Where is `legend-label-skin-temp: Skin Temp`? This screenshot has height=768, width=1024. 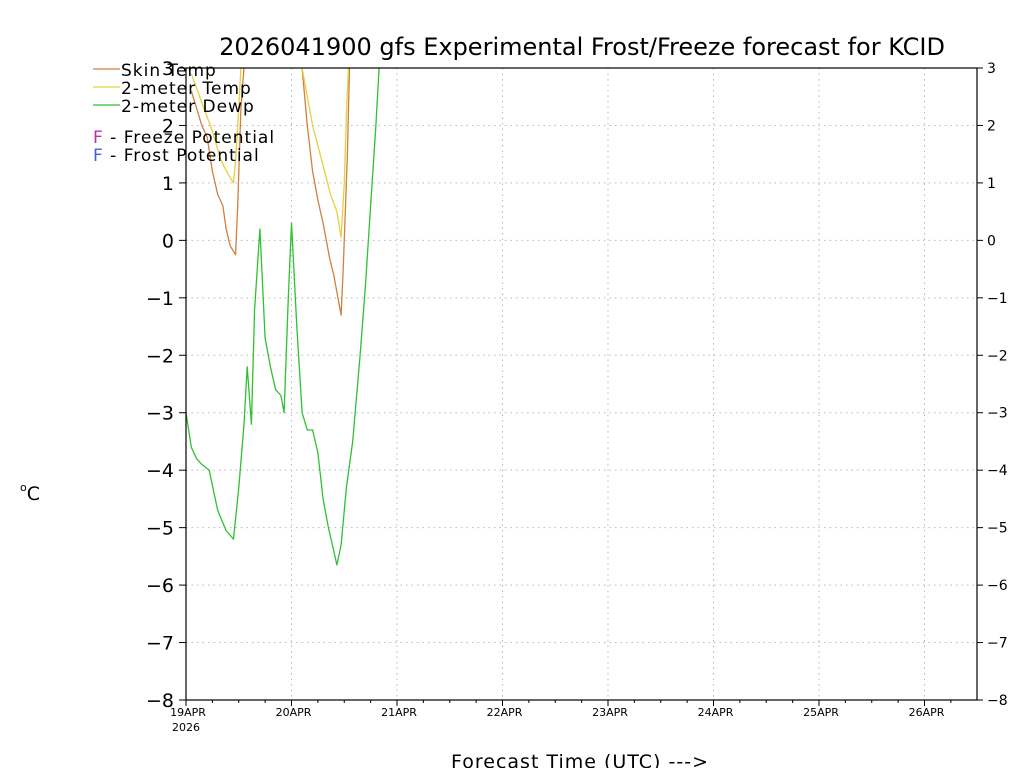 legend-label-skin-temp: Skin Temp is located at coordinates (169, 71).